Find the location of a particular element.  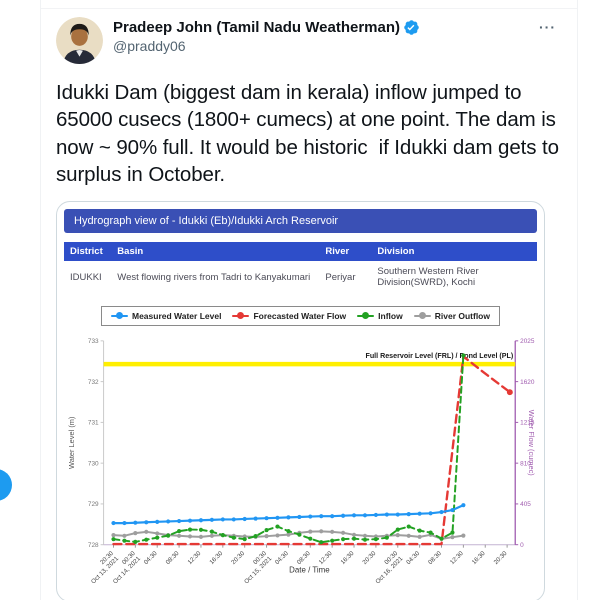

legend-marker-blue-icon is located at coordinates (119, 316).